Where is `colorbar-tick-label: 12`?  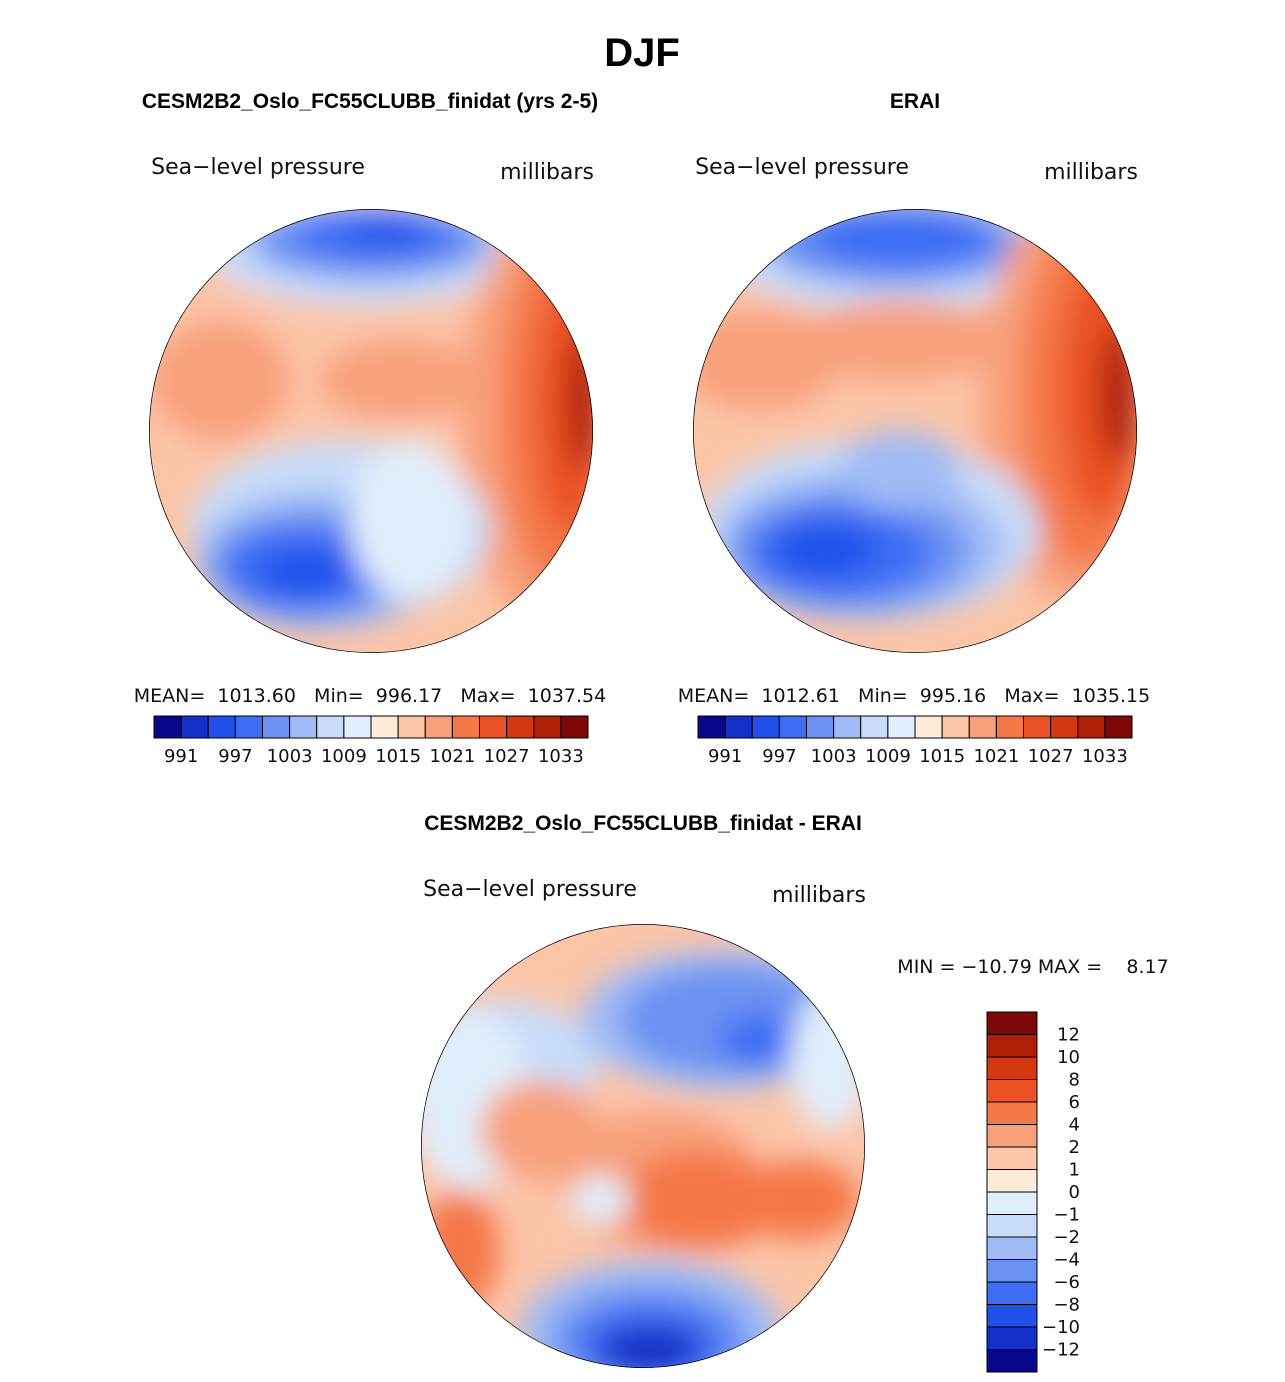
colorbar-tick-label: 12 is located at coordinates (1068, 1035).